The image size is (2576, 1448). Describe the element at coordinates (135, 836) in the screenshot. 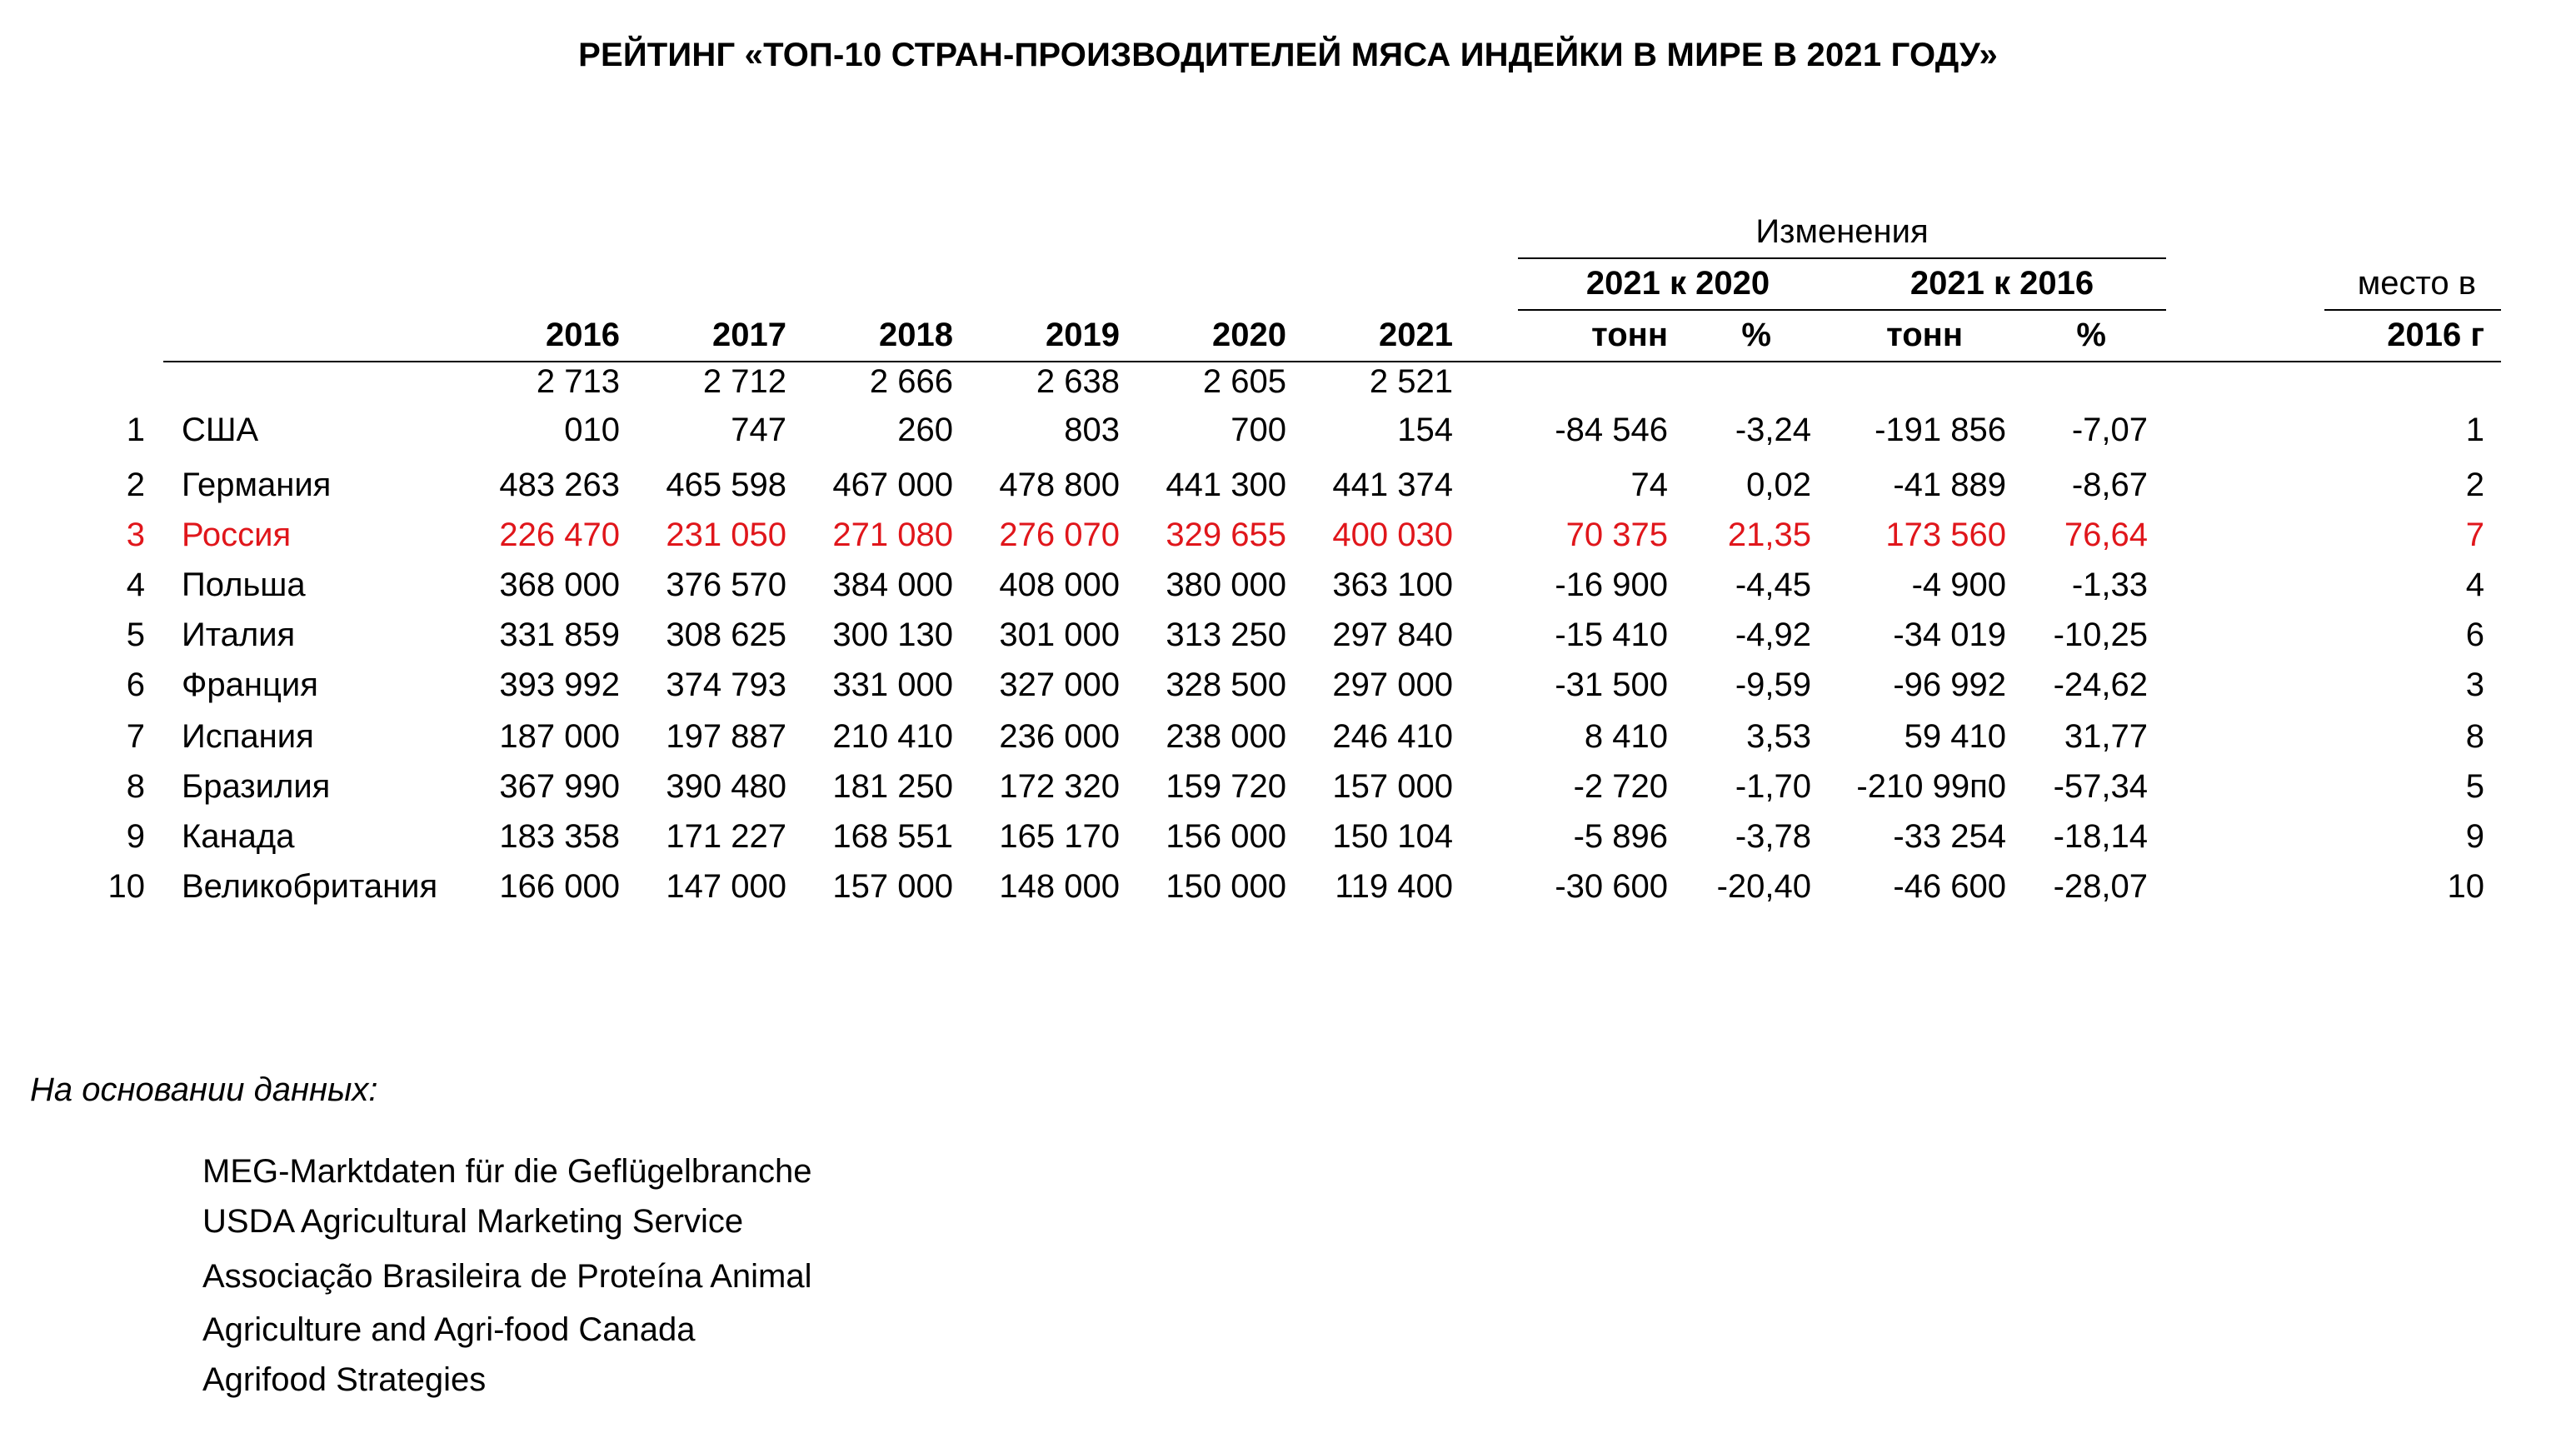

I see `row-number: 9` at that location.